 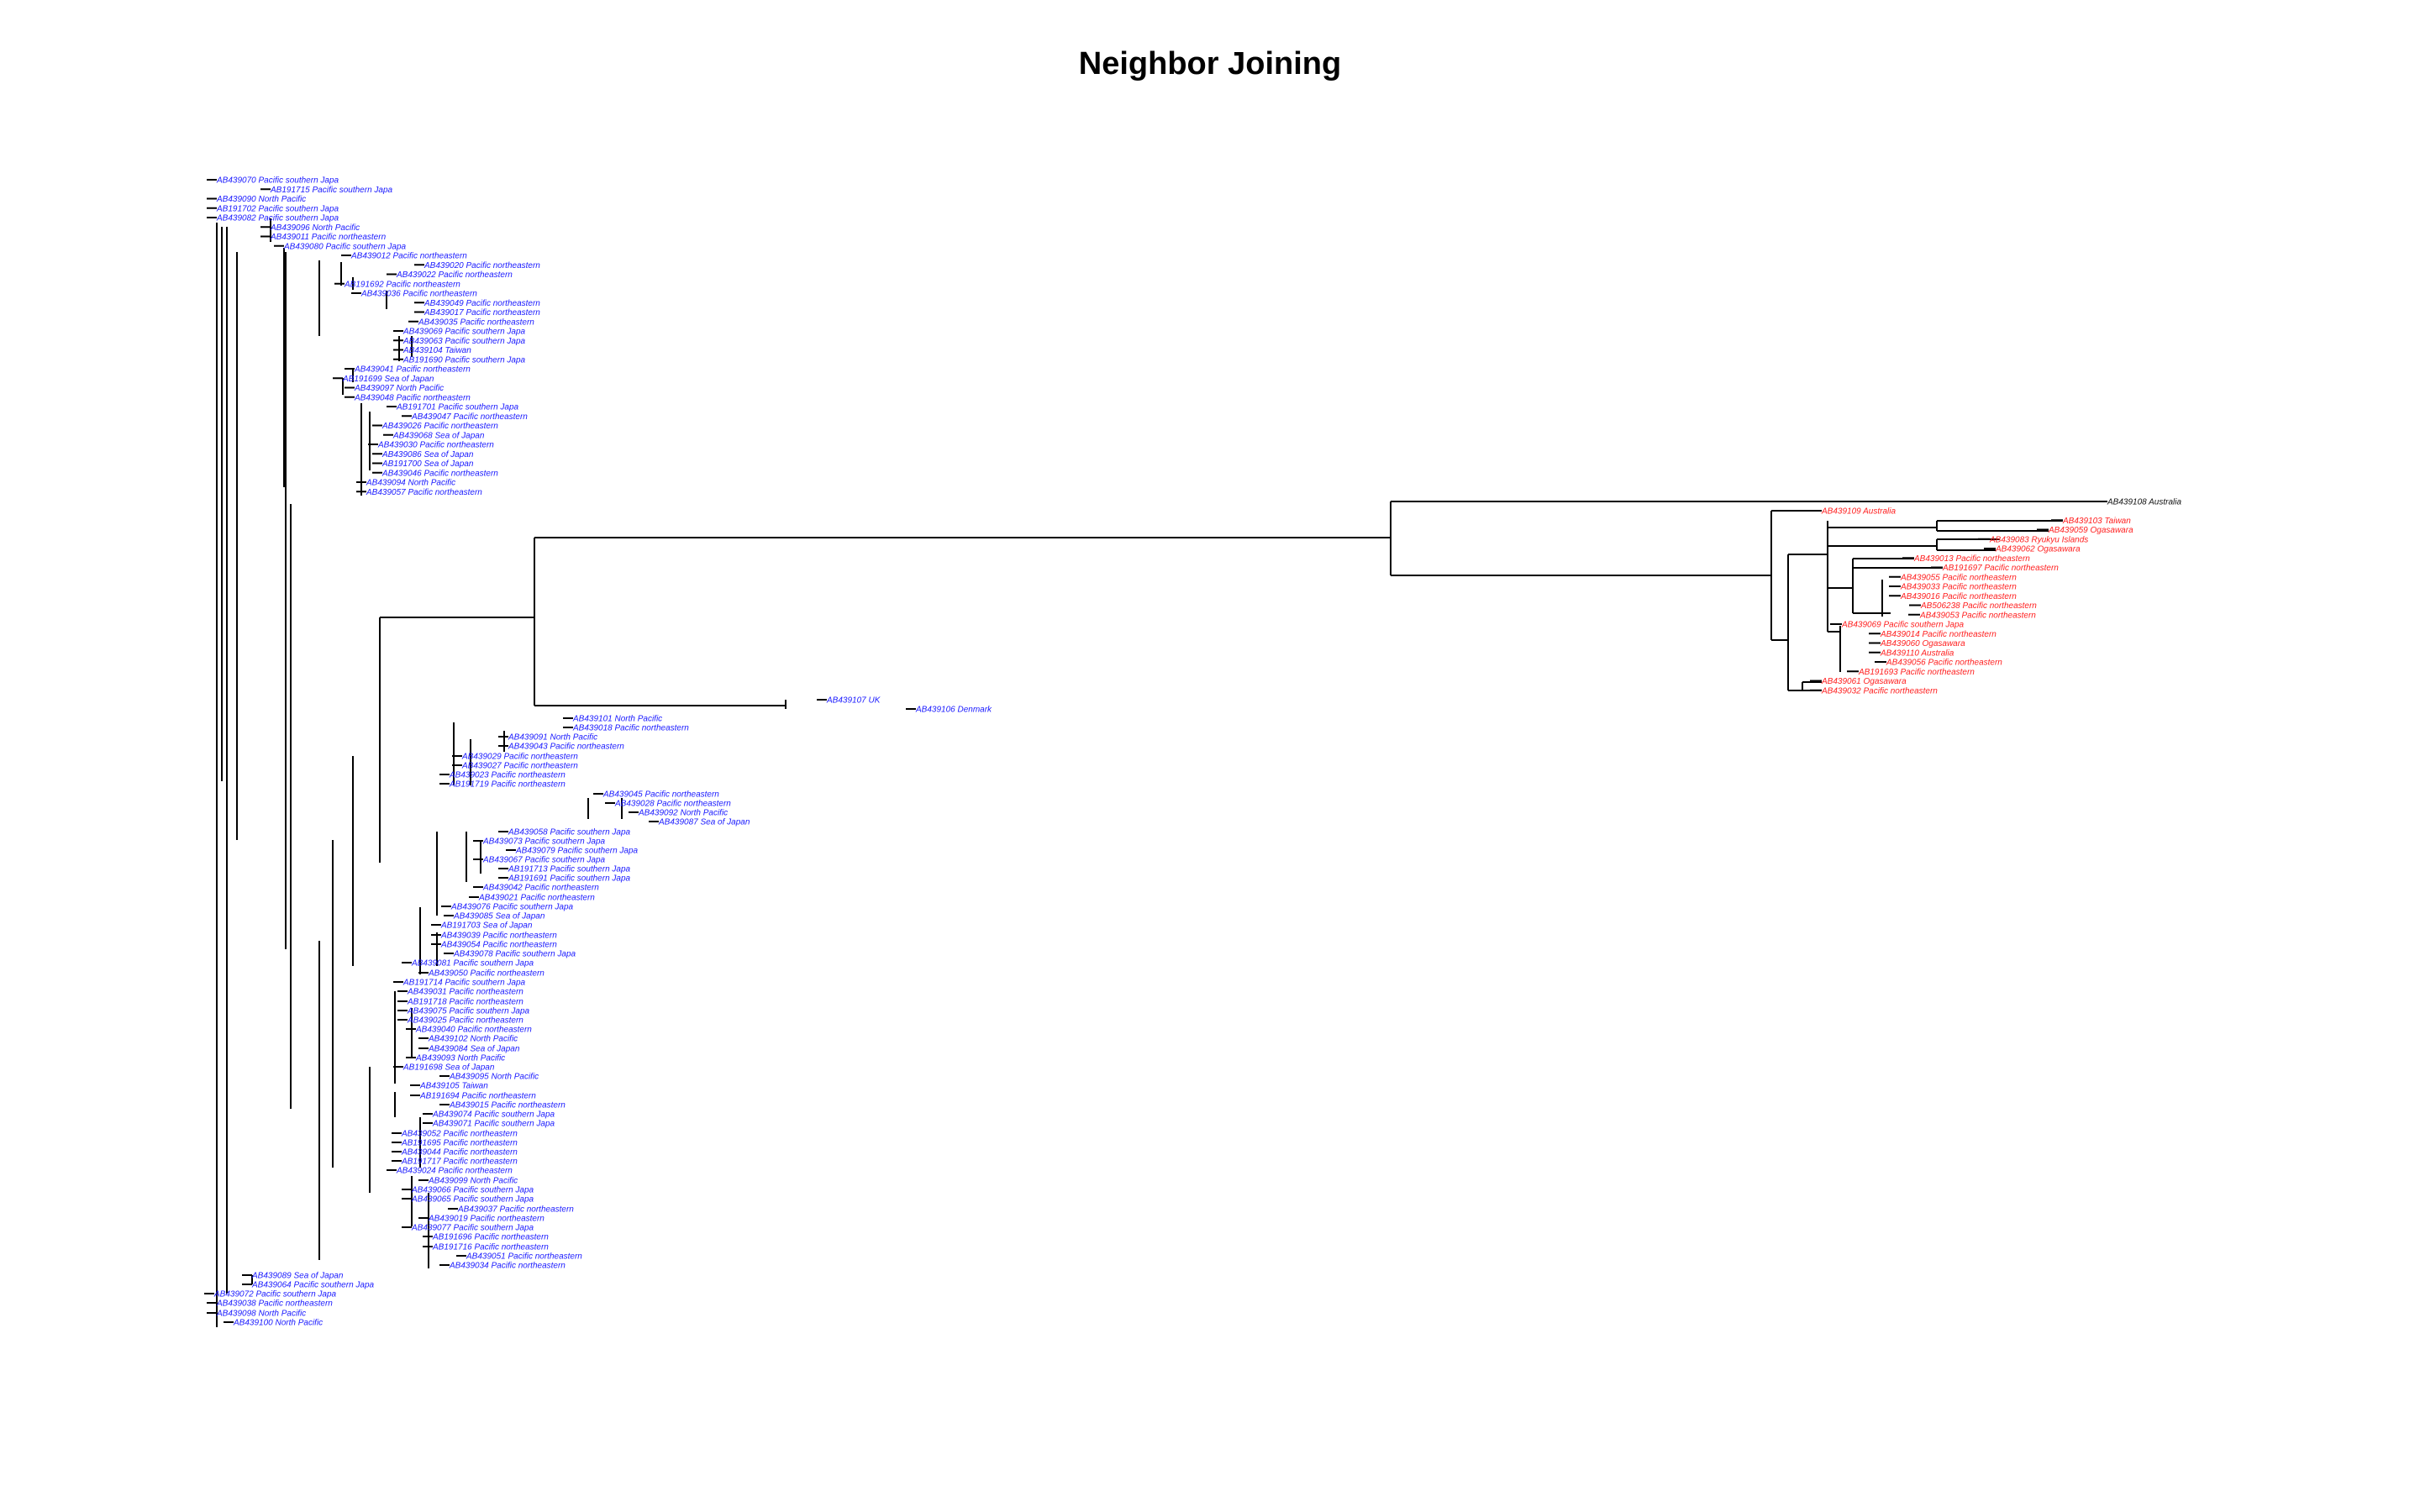 What do you see at coordinates (482, 303) in the screenshot?
I see `tip-label: AB439049 Pacific northeastern` at bounding box center [482, 303].